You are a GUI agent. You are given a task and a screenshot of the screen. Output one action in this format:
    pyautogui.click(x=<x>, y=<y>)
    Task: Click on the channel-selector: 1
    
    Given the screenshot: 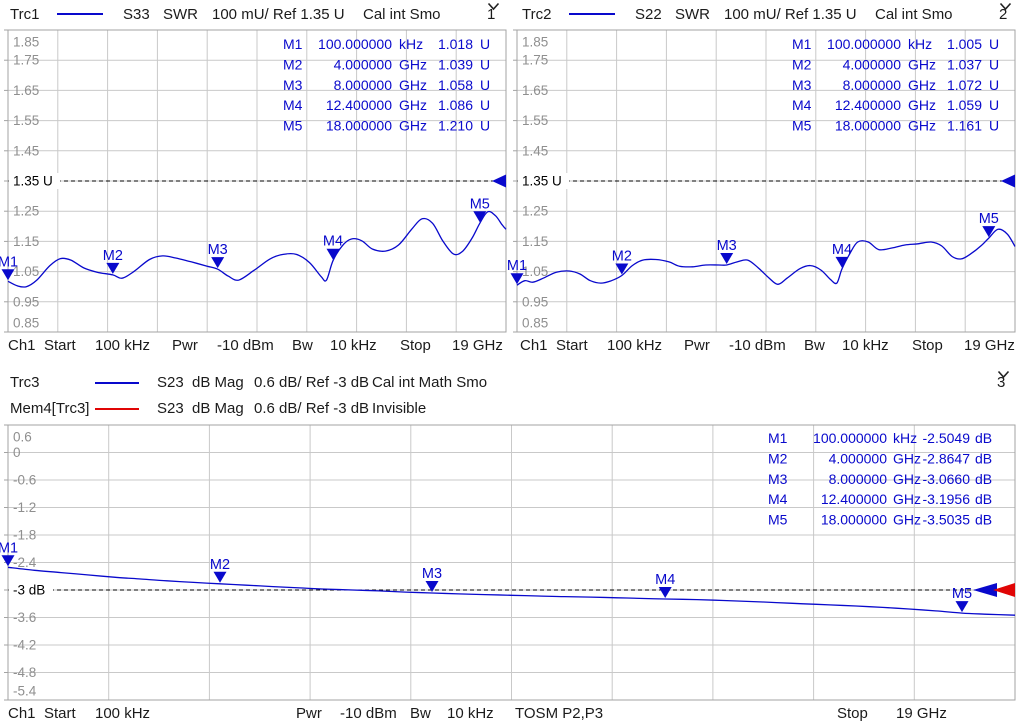 What is the action you would take?
    pyautogui.click(x=493, y=11)
    